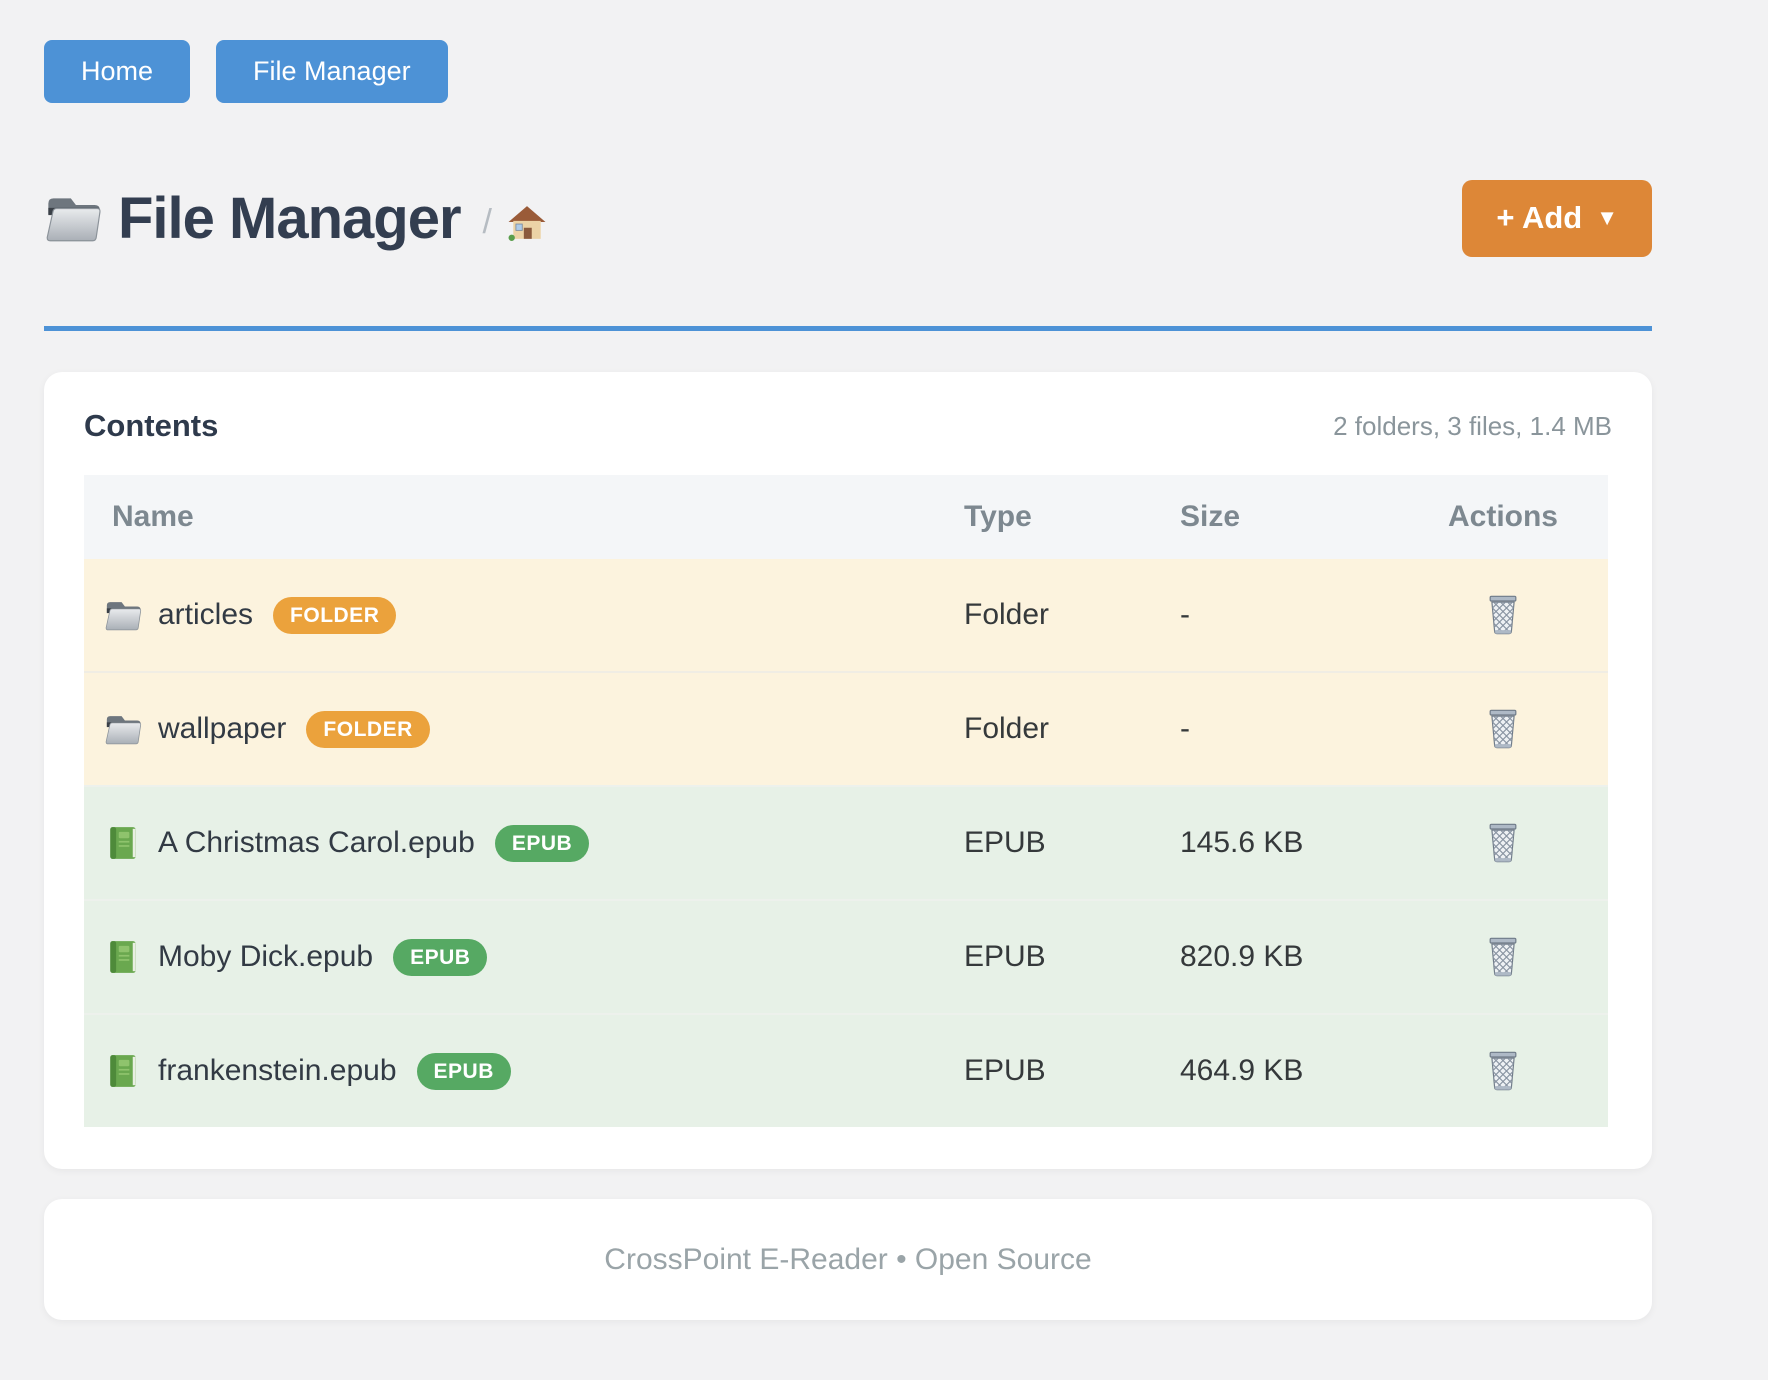  I want to click on name-cell: A Christmas Carol.epub EPUB, so click(524, 843).